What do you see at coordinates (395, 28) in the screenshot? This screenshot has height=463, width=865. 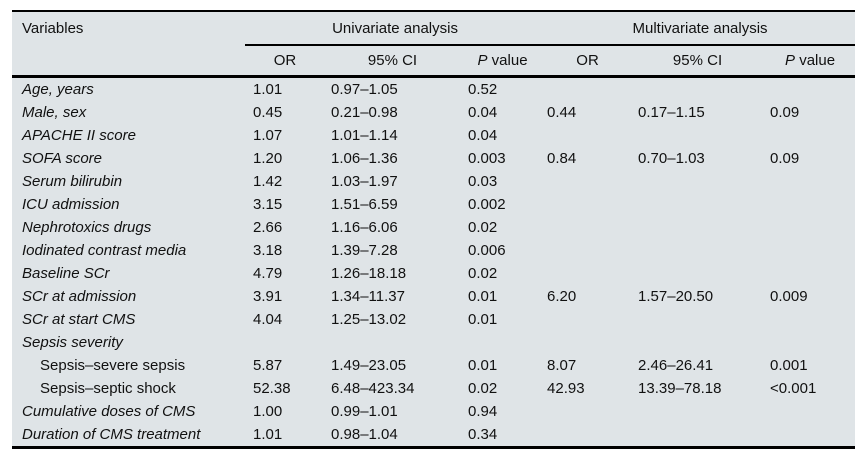 I see `group-header-univariate: Univariate analysis` at bounding box center [395, 28].